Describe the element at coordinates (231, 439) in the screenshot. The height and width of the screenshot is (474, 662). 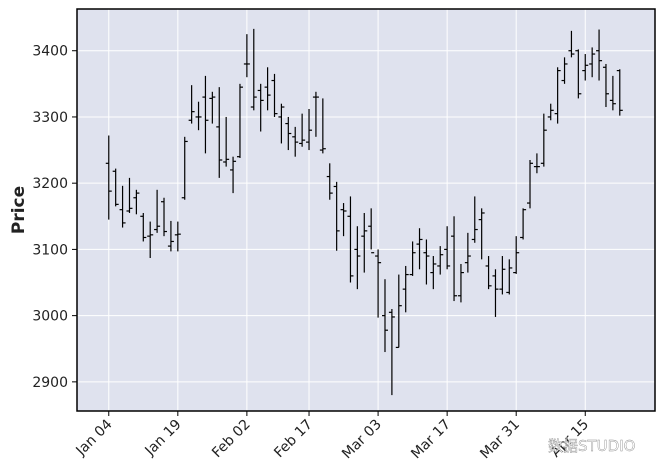
I see `x-tick-label: Feb 02` at that location.